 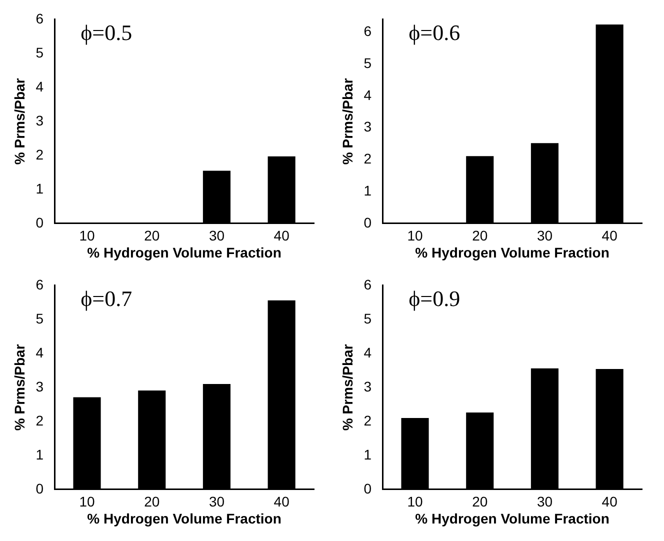 I want to click on annotation: ϕ=0.6, so click(x=434, y=33).